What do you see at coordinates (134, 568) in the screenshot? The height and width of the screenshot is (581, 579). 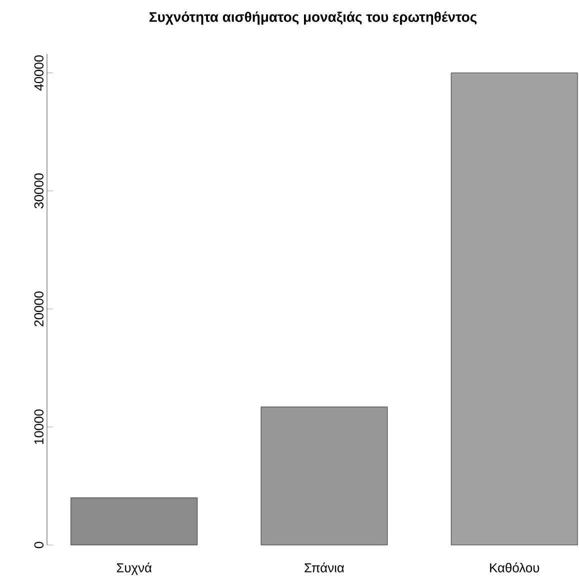 I see `x-tick-label: Συχνά` at bounding box center [134, 568].